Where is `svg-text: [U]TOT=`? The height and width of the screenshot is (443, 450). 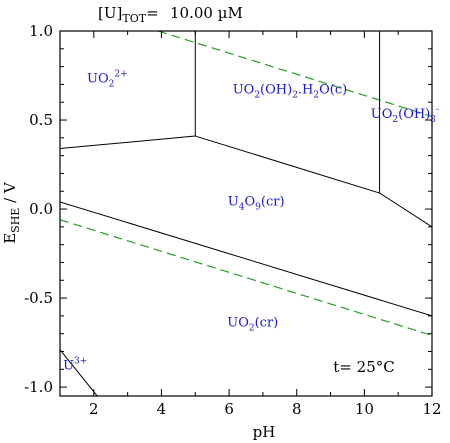 svg-text: [U]TOT= is located at coordinates (128, 14).